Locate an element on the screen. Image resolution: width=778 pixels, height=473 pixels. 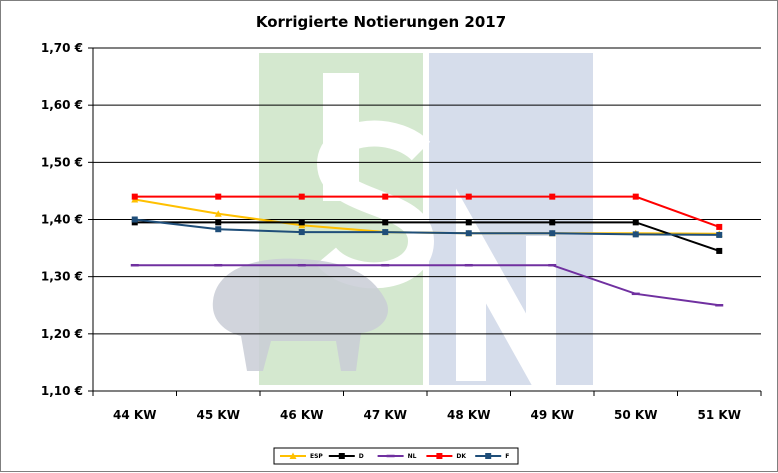
watermark-pig-silhouette is located at coordinates (300, 314).